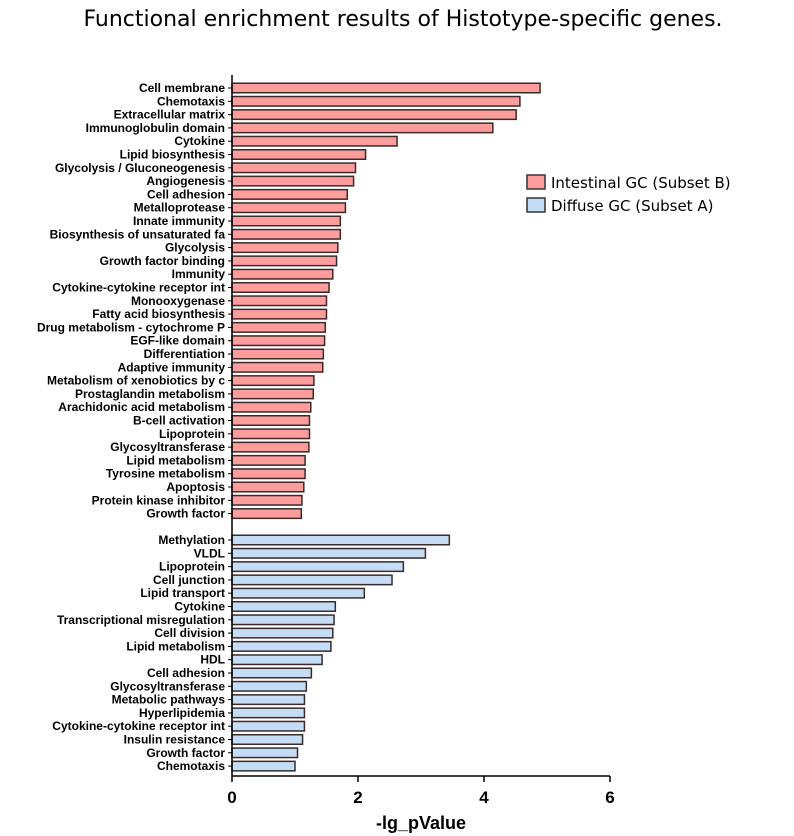  Describe the element at coordinates (212, 660) in the screenshot. I see `category-label: HDL` at that location.